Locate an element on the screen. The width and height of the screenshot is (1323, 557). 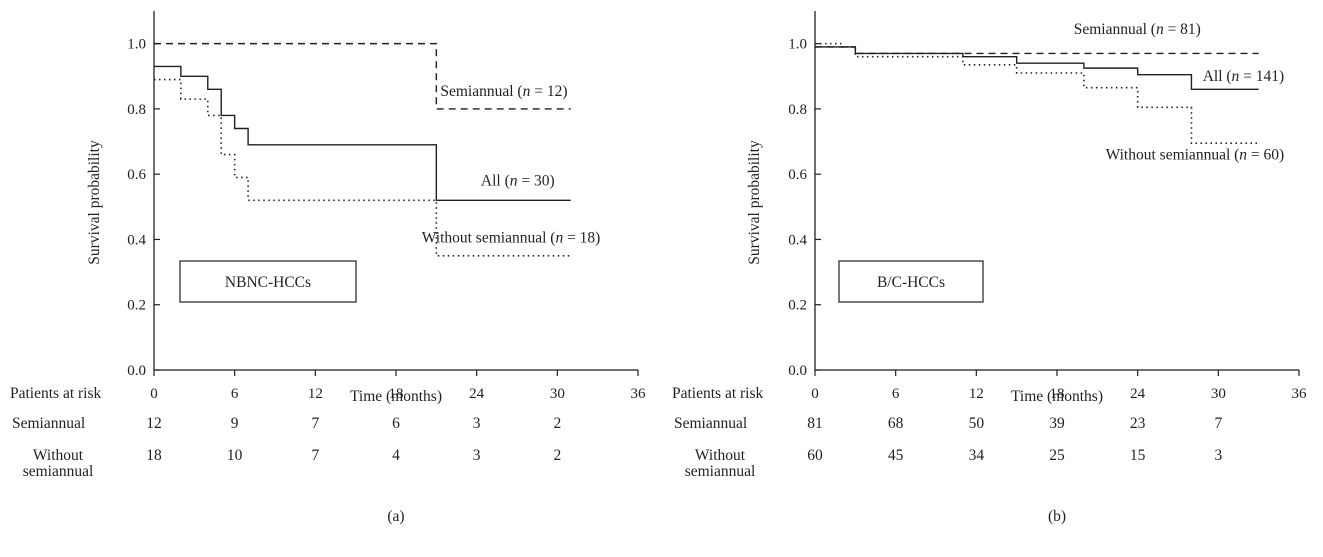
panel-b-group-box is located at coordinates (911, 281).